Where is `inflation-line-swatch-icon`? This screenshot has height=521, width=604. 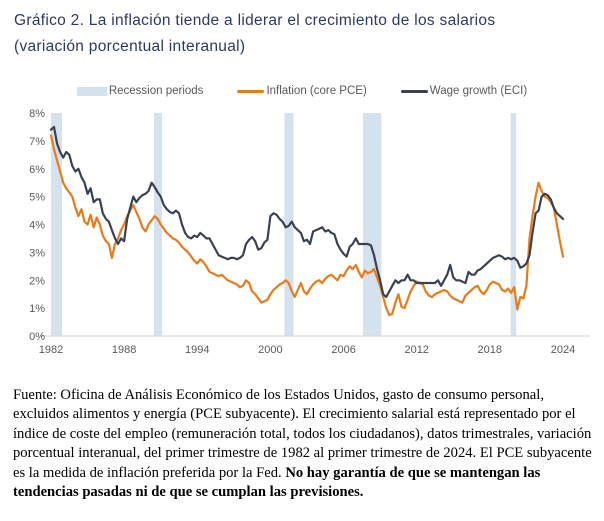
inflation-line-swatch-icon is located at coordinates (251, 91).